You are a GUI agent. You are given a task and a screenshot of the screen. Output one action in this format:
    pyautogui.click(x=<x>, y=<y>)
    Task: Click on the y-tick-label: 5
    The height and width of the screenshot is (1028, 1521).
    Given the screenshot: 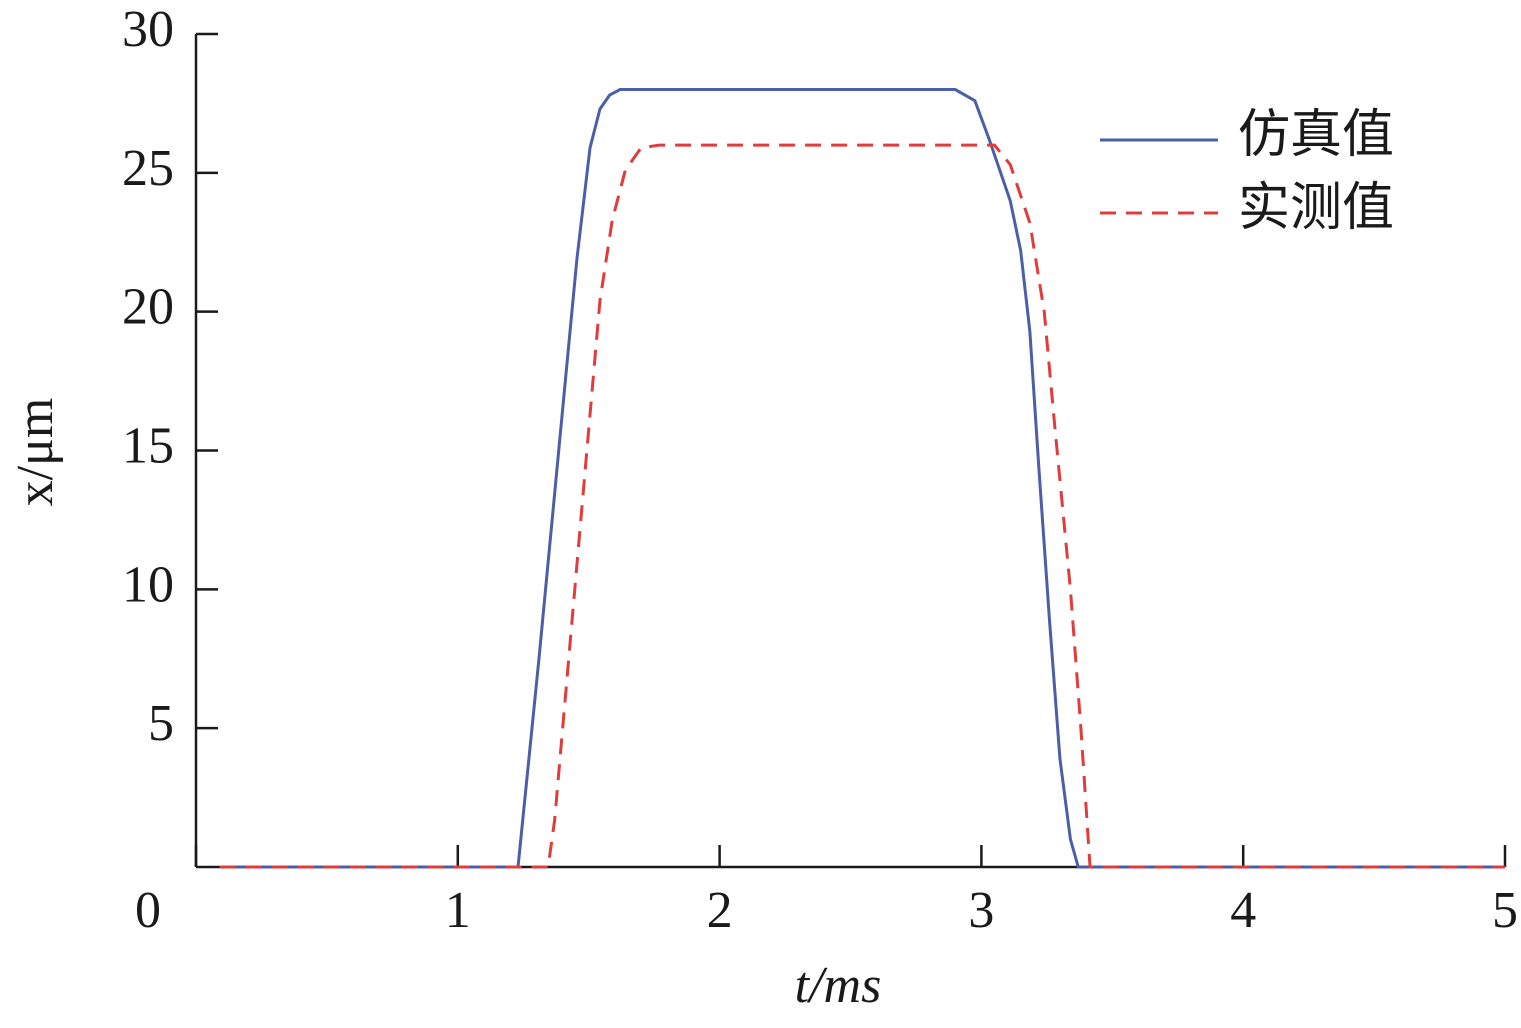 What is the action you would take?
    pyautogui.click(x=161, y=723)
    